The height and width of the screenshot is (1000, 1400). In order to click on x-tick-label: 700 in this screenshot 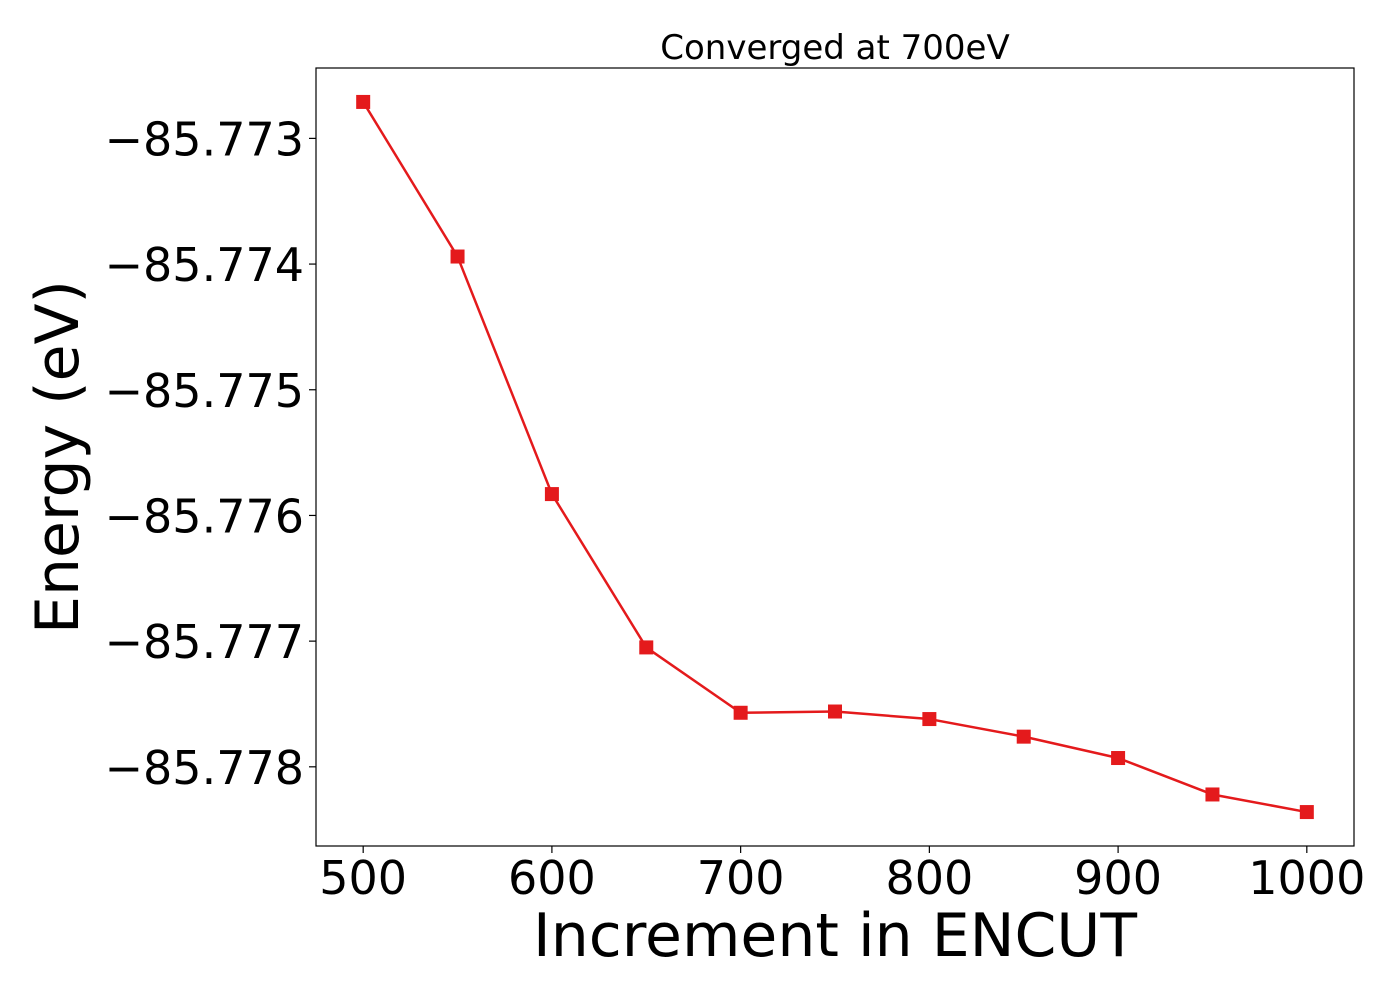, I will do `click(741, 878)`.